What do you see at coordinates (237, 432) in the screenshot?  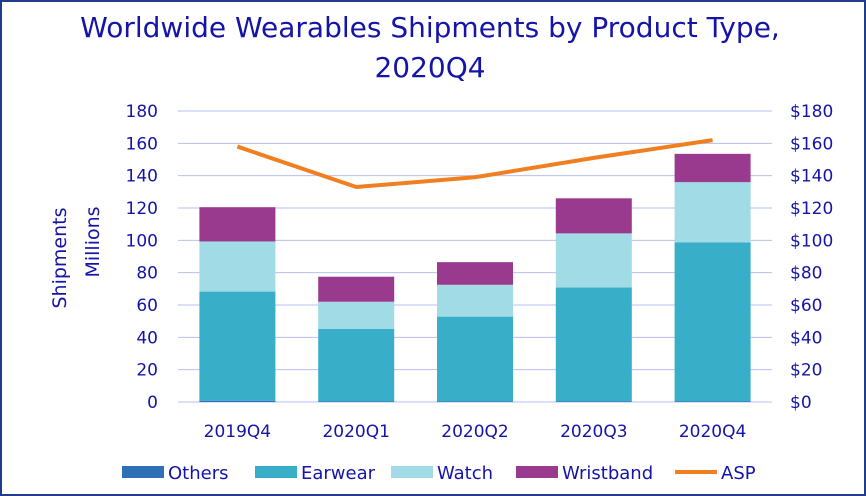 I see `category-label: 2019Q4` at bounding box center [237, 432].